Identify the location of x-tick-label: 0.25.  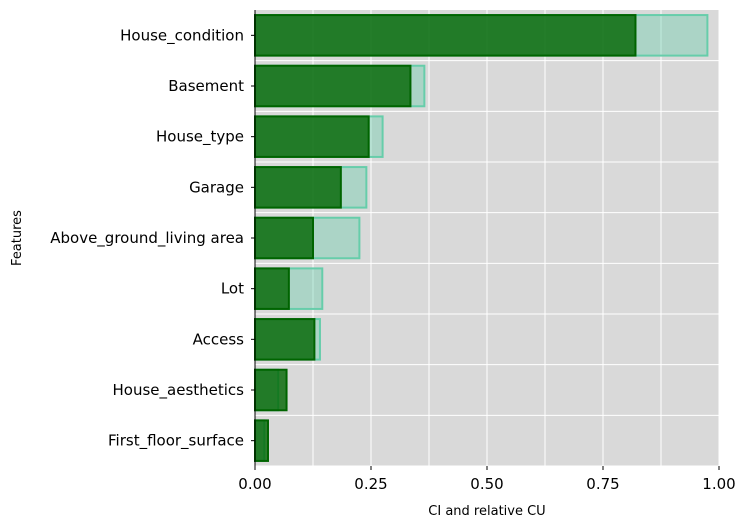
(370, 484).